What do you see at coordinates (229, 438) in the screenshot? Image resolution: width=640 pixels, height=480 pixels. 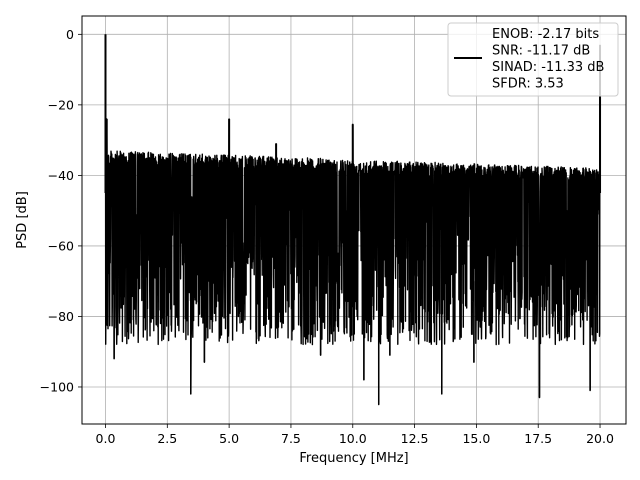 I see `x-tick-label: 5.0` at bounding box center [229, 438].